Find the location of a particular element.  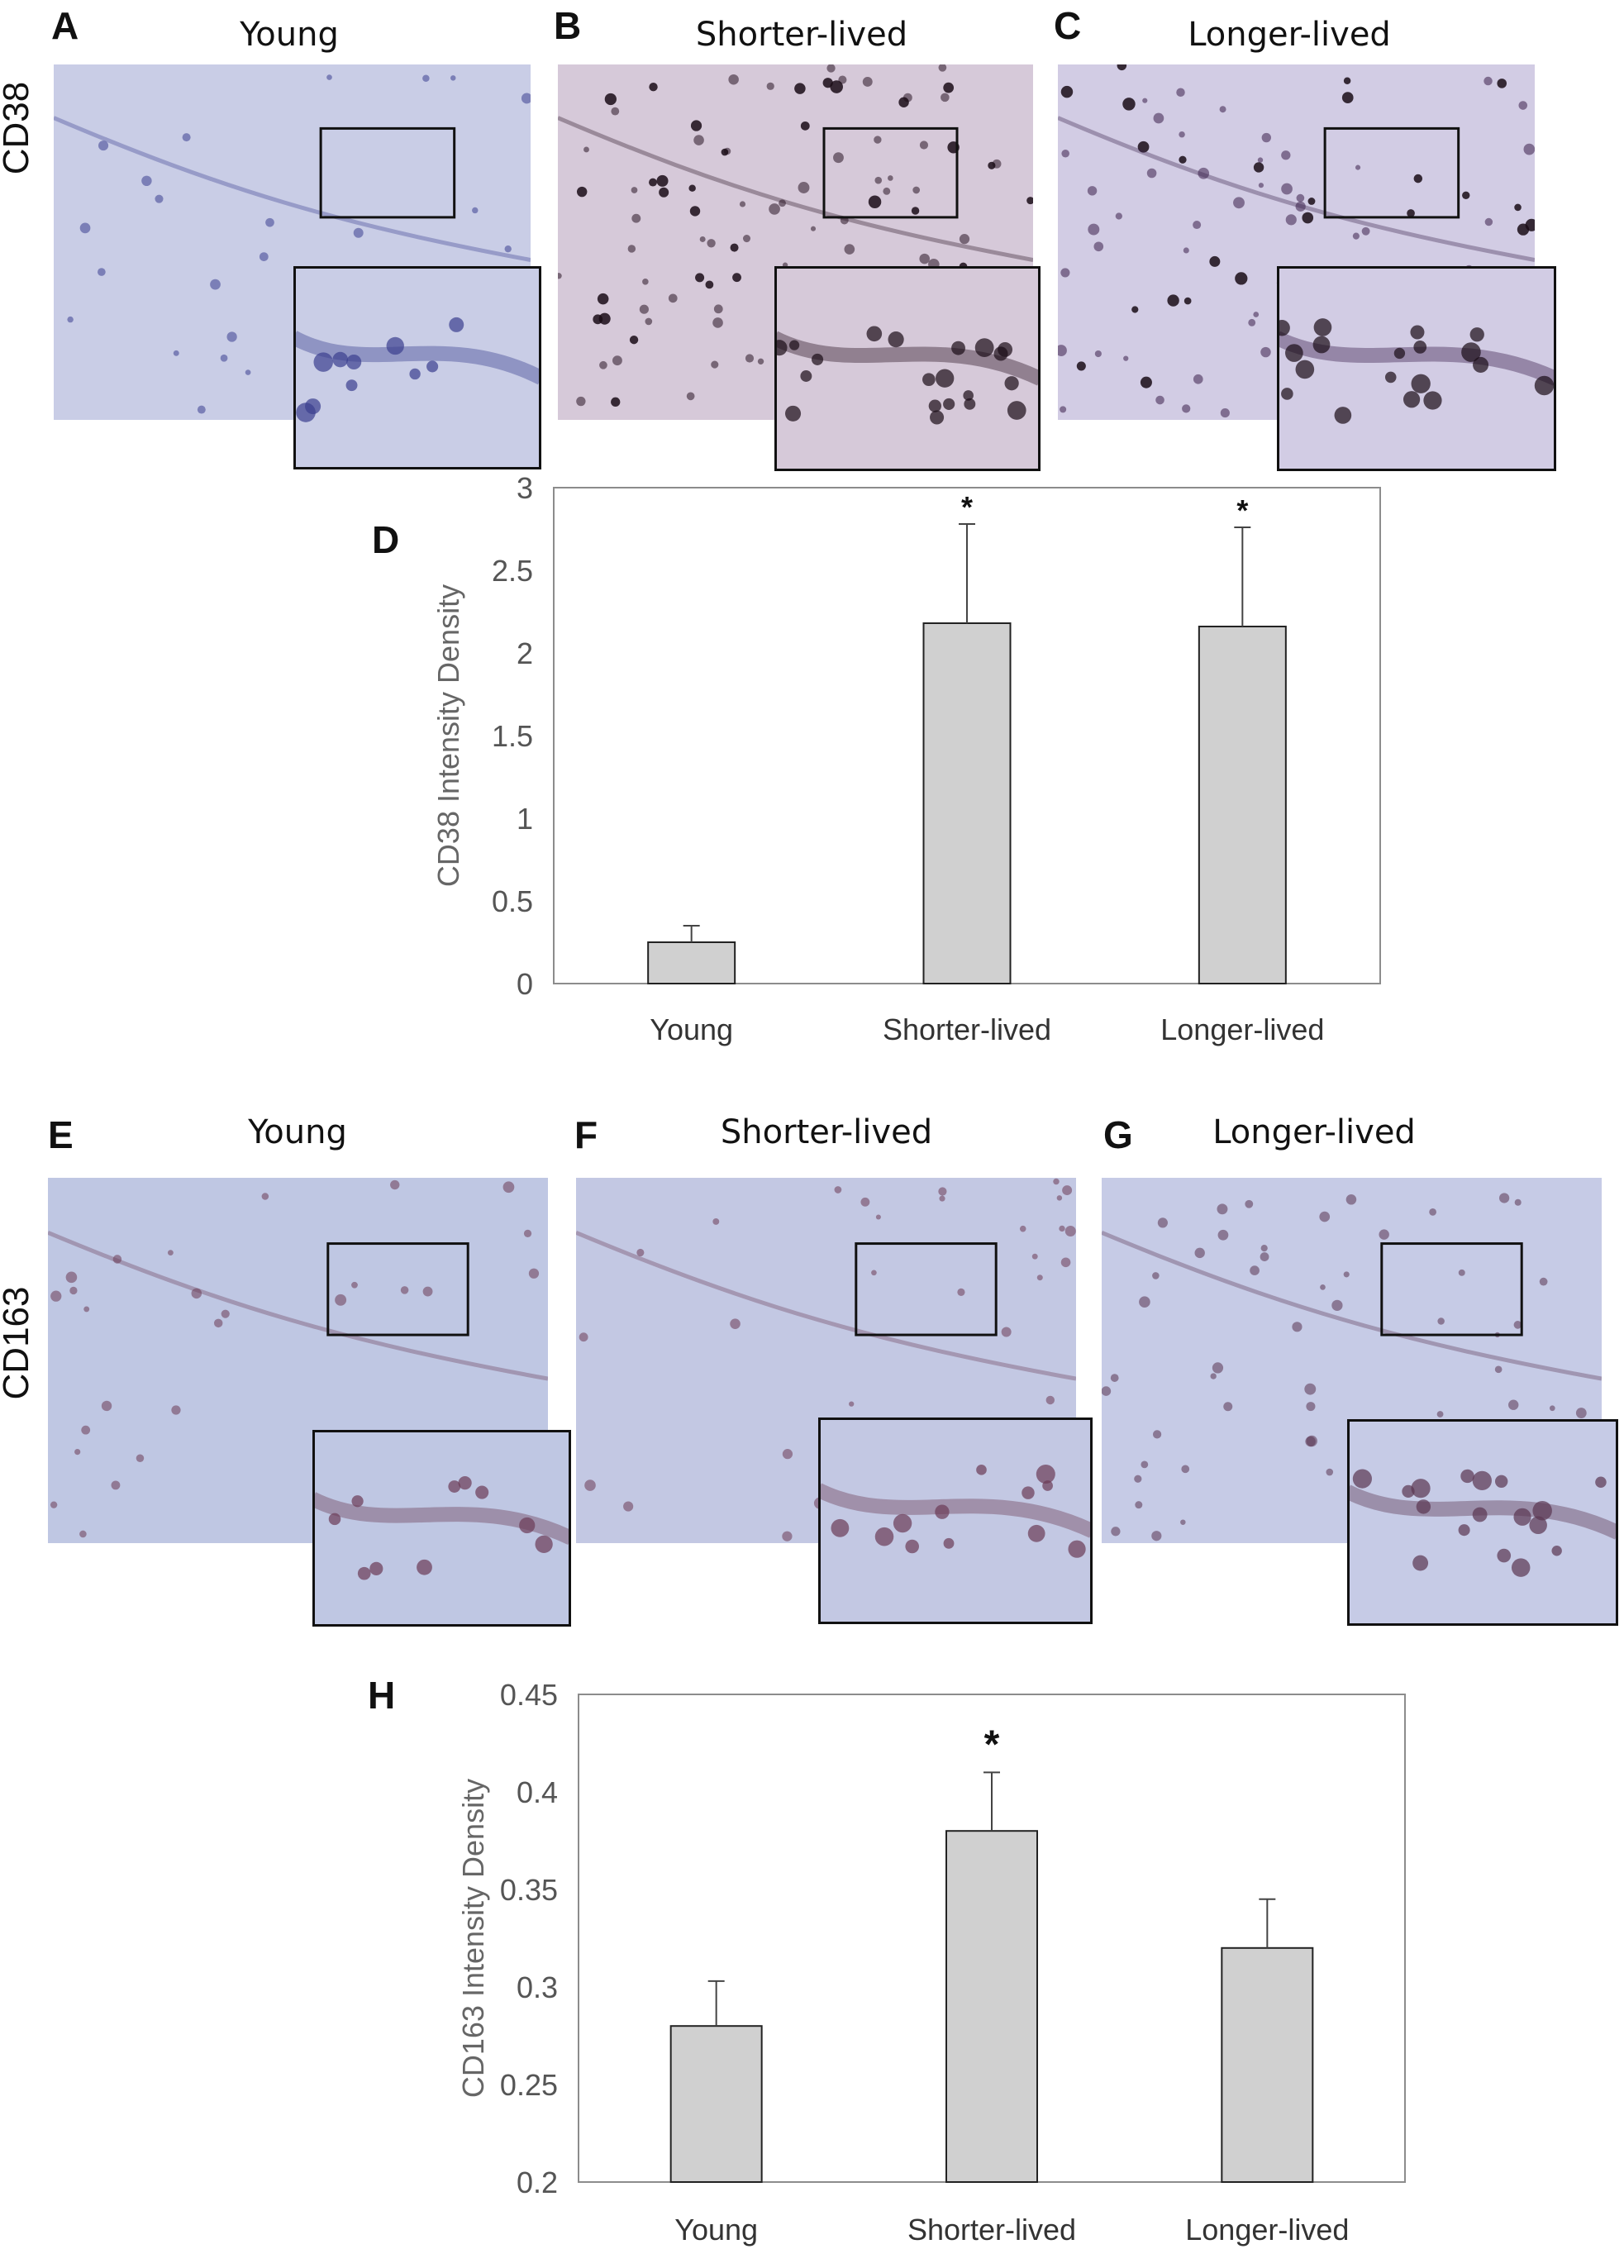

y-tick-label: 0.25 is located at coordinates (529, 2085).